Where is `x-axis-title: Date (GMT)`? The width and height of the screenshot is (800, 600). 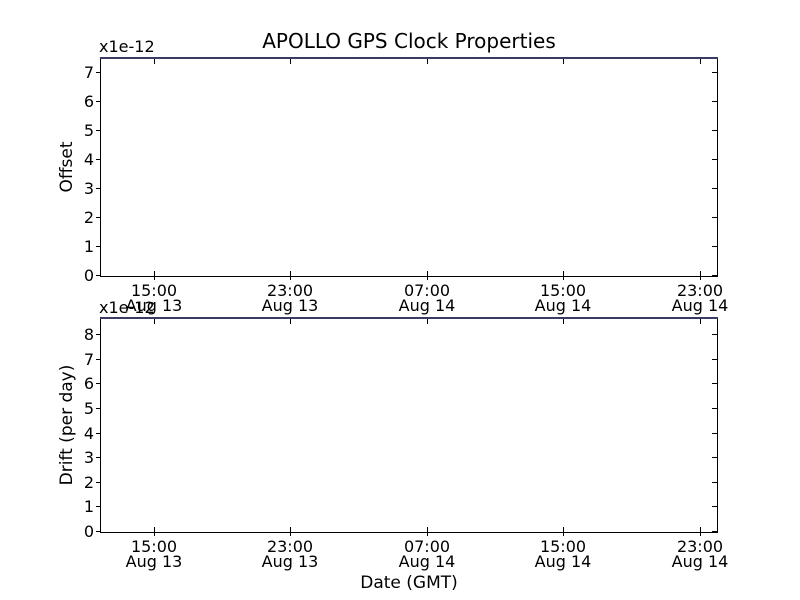
x-axis-title: Date (GMT) is located at coordinates (409, 583).